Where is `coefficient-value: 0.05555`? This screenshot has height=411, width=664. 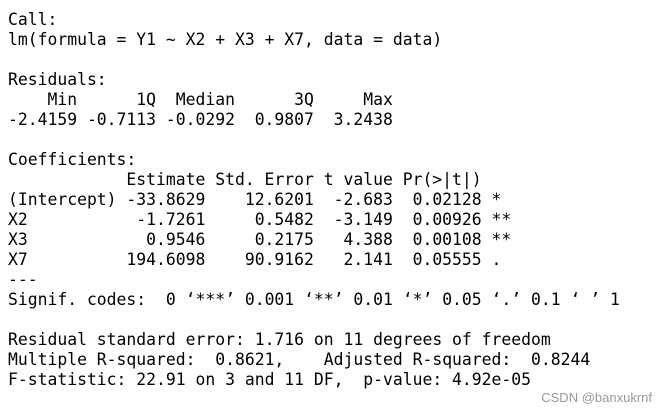 coefficient-value: 0.05555 is located at coordinates (447, 259).